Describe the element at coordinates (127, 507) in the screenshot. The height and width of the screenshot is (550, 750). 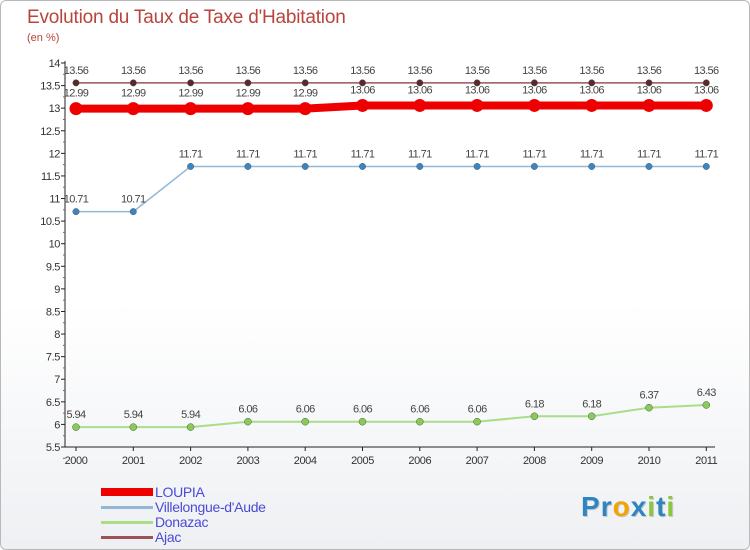
I see `legend-swatch-villelongue-d-aude` at that location.